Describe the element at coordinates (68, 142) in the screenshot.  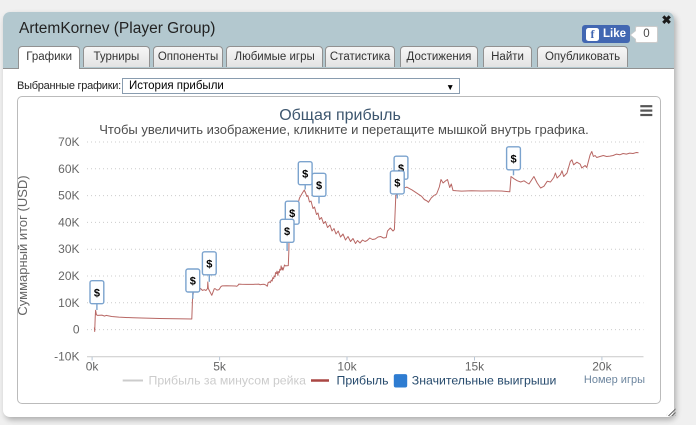
I see `svg-text: 70K` at that location.